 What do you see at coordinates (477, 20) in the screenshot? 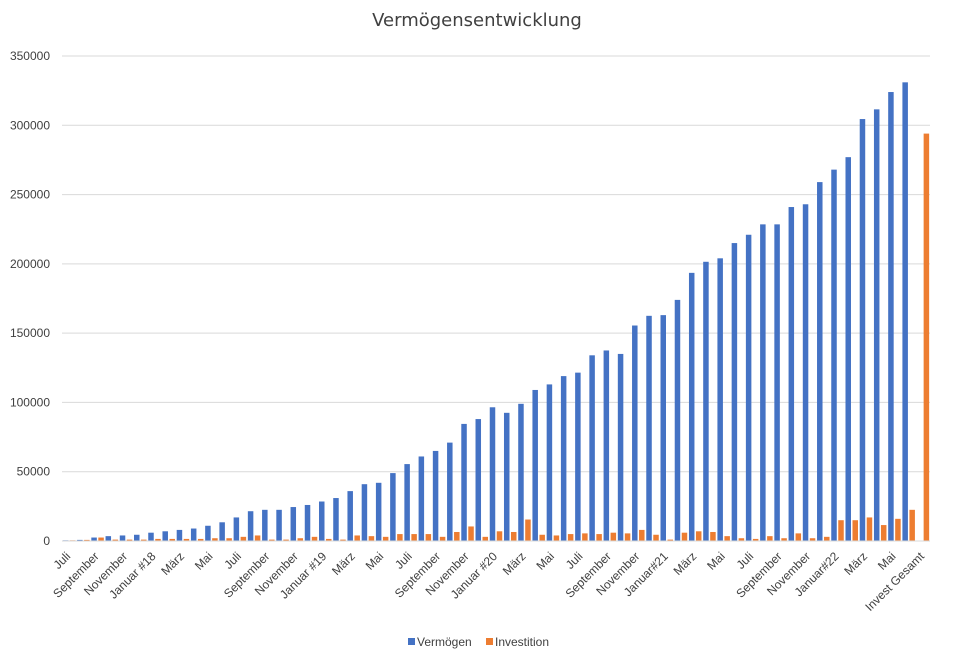
I see `chart-title: Vermögensentwicklung` at bounding box center [477, 20].